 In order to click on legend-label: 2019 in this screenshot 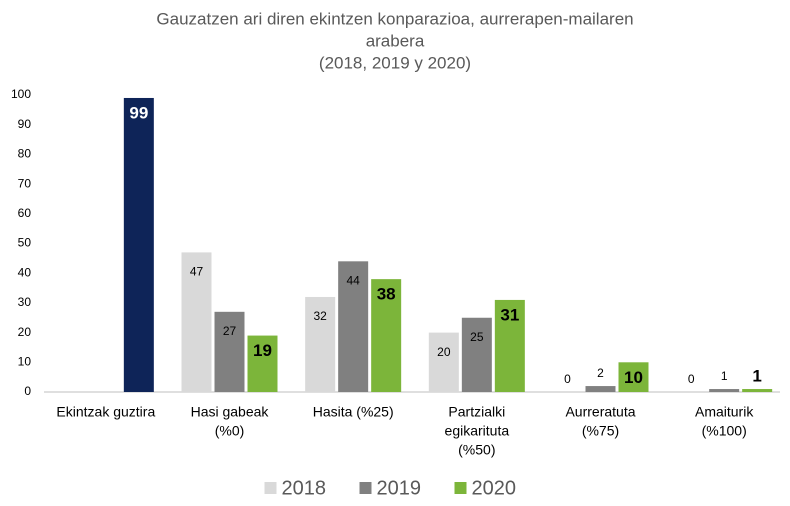, I will do `click(399, 488)`.